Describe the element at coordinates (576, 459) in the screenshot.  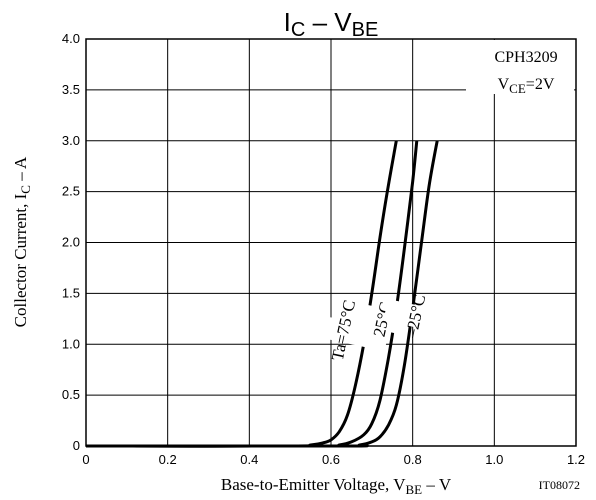
I see `x-tick-label: 1.2` at that location.